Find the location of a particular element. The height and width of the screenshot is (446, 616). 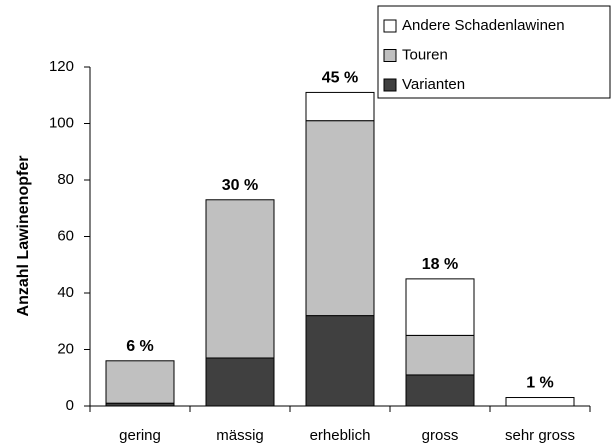

y-tick-label: 80 is located at coordinates (65, 179).